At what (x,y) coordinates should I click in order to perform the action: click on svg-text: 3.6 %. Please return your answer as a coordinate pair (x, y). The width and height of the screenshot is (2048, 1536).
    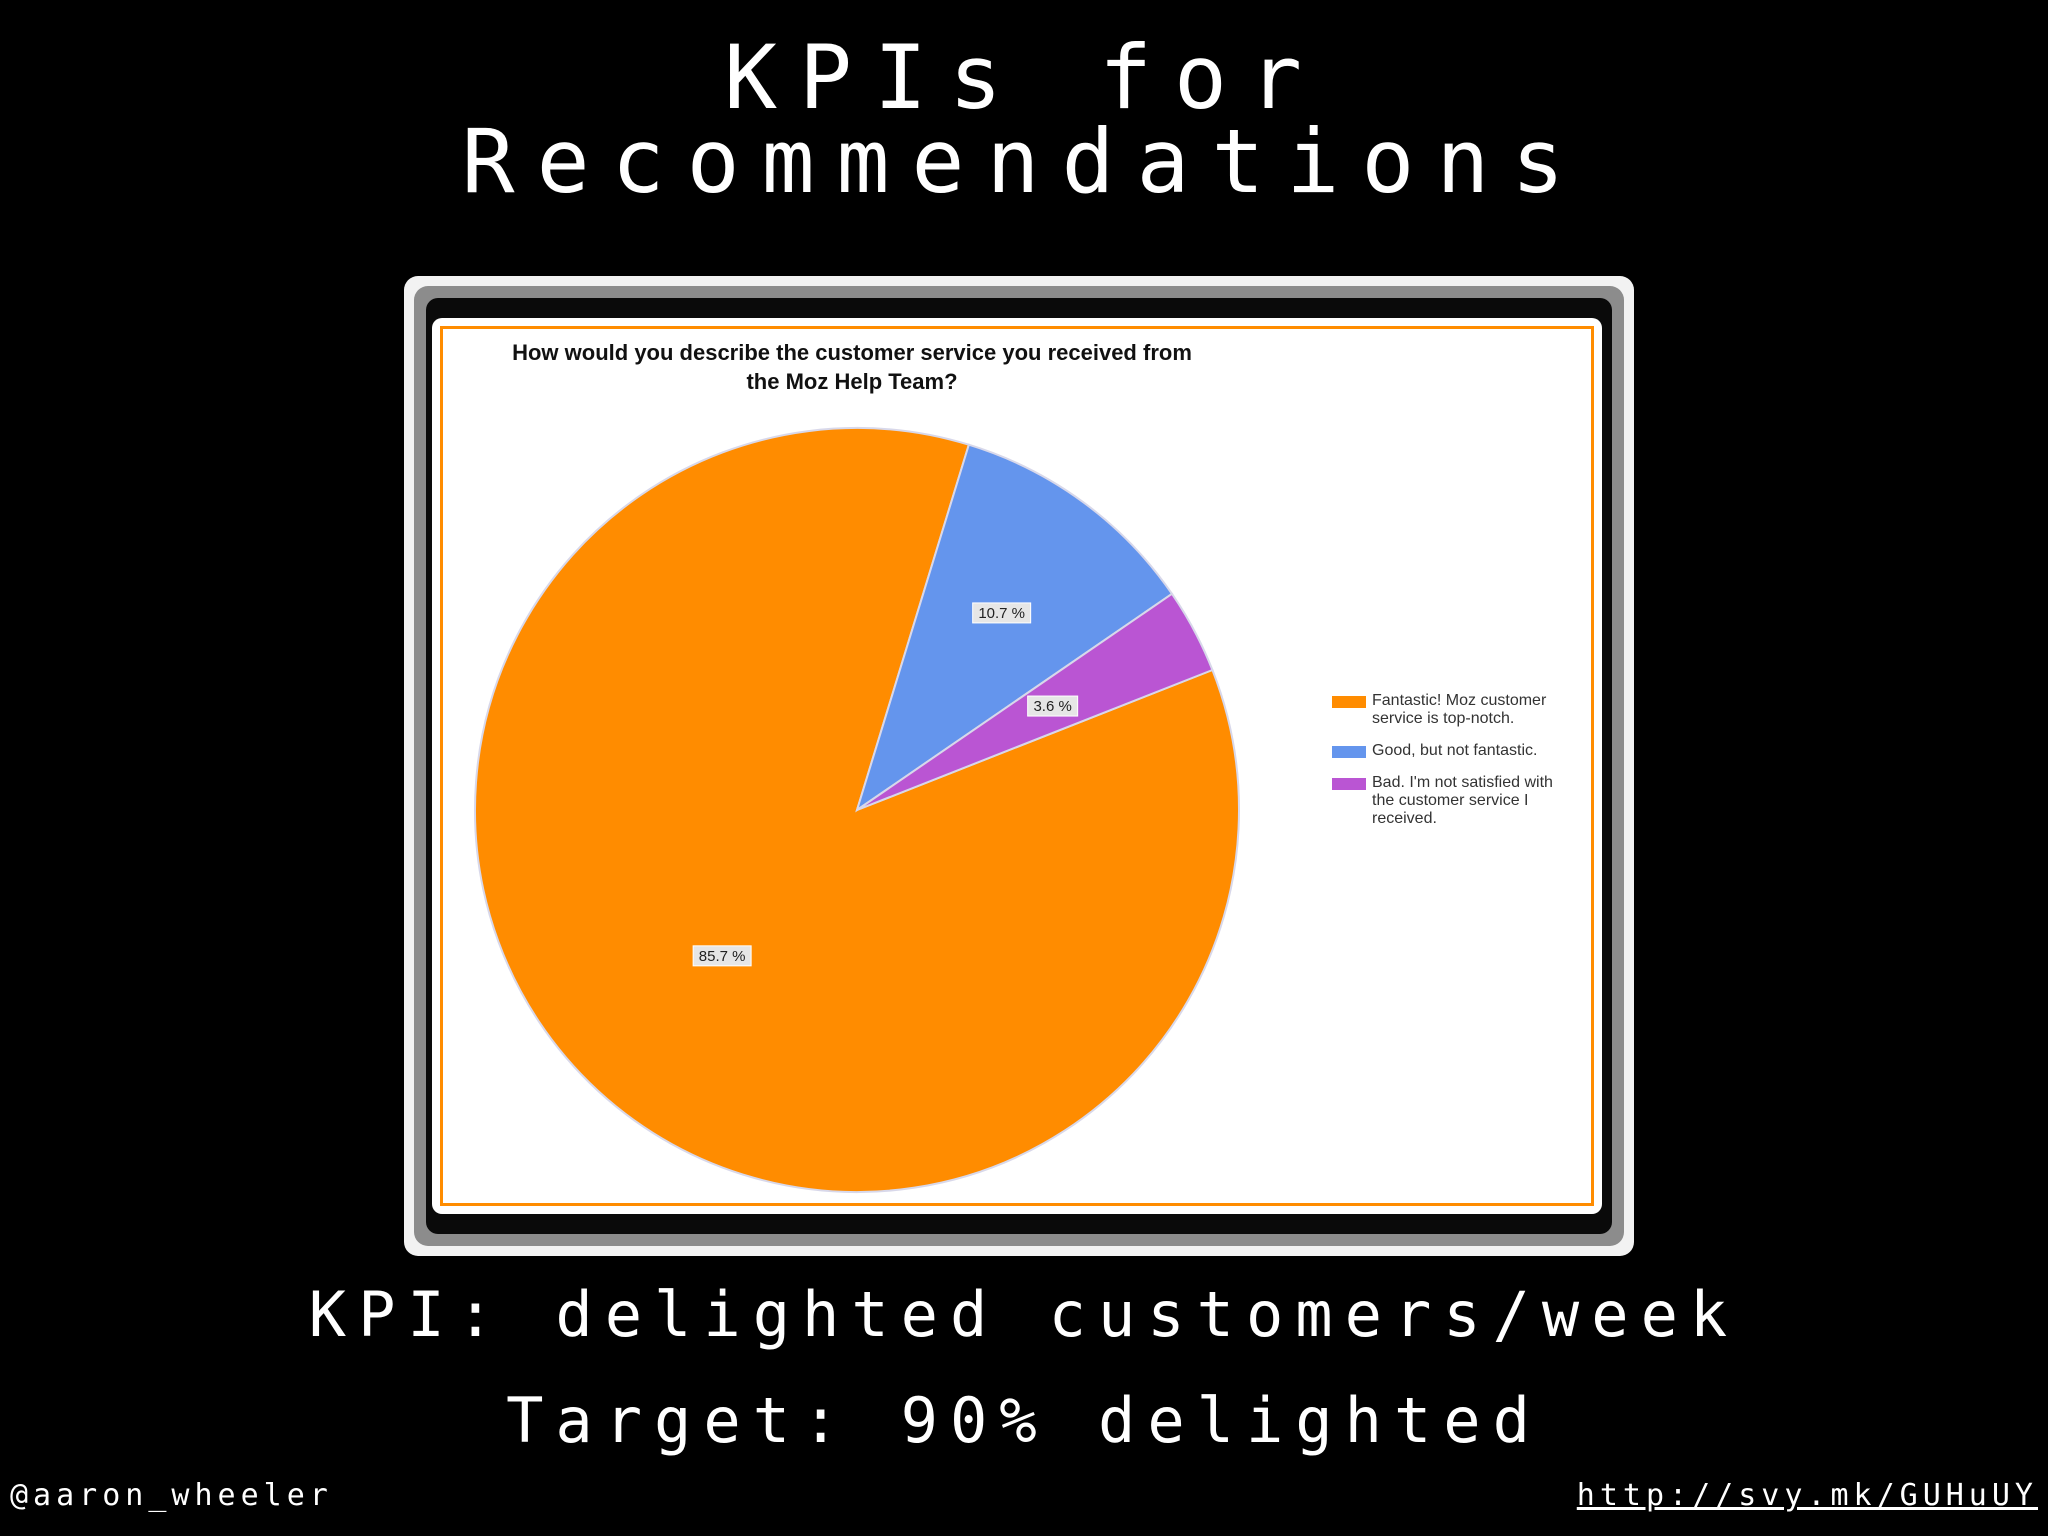
    Looking at the image, I should click on (1052, 706).